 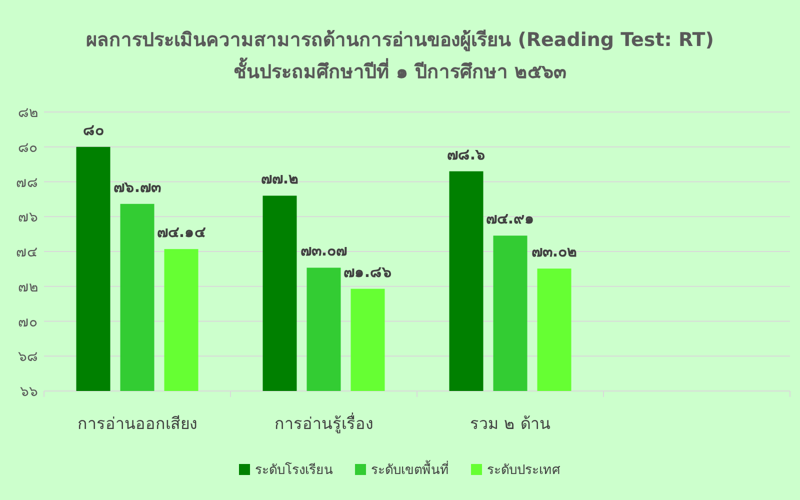 I want to click on legend-label: ระดับเขตพื้นที่, so click(x=410, y=469).